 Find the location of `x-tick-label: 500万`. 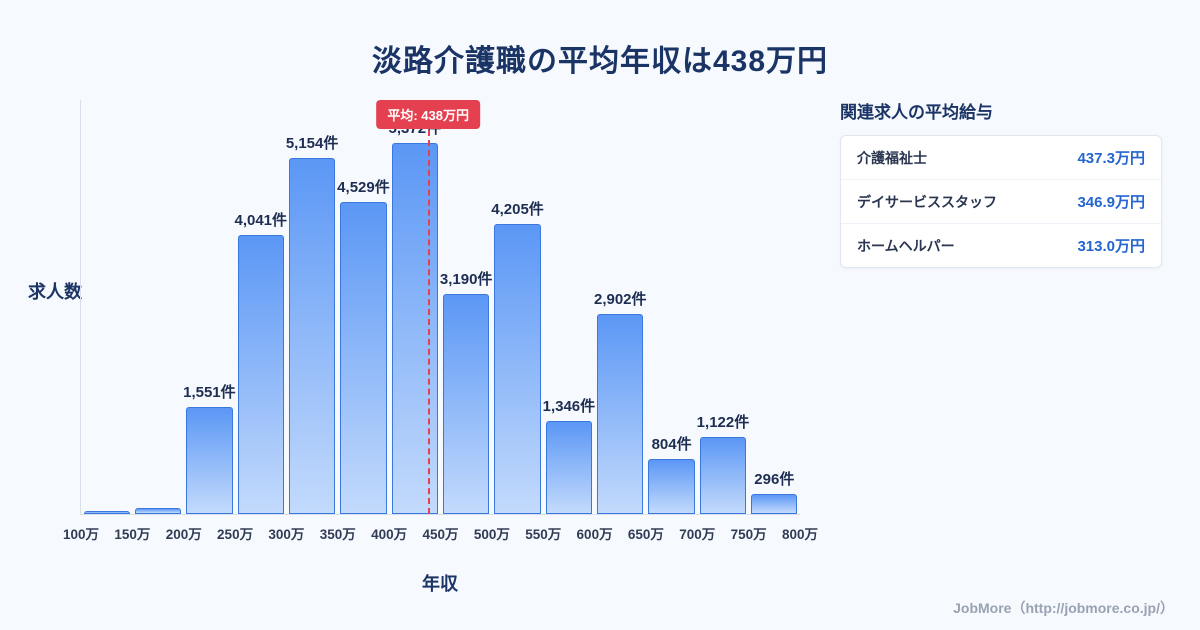

x-tick-label: 500万 is located at coordinates (491, 534).